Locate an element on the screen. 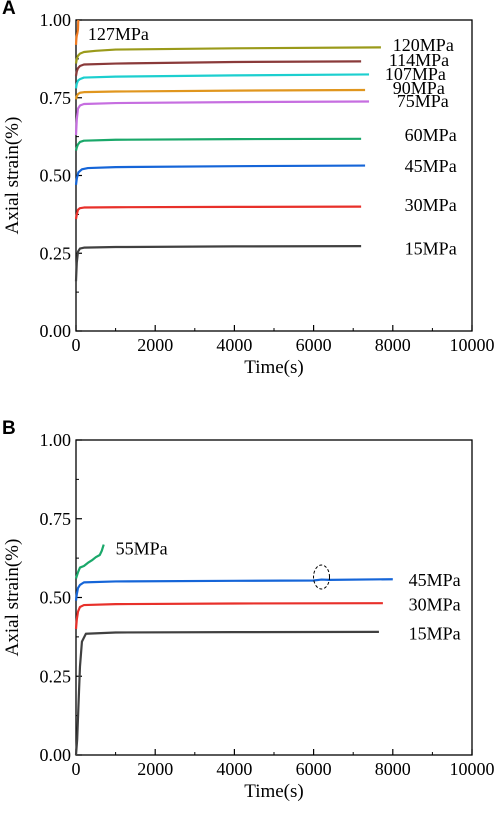  series-label: 55MPa is located at coordinates (142, 549).